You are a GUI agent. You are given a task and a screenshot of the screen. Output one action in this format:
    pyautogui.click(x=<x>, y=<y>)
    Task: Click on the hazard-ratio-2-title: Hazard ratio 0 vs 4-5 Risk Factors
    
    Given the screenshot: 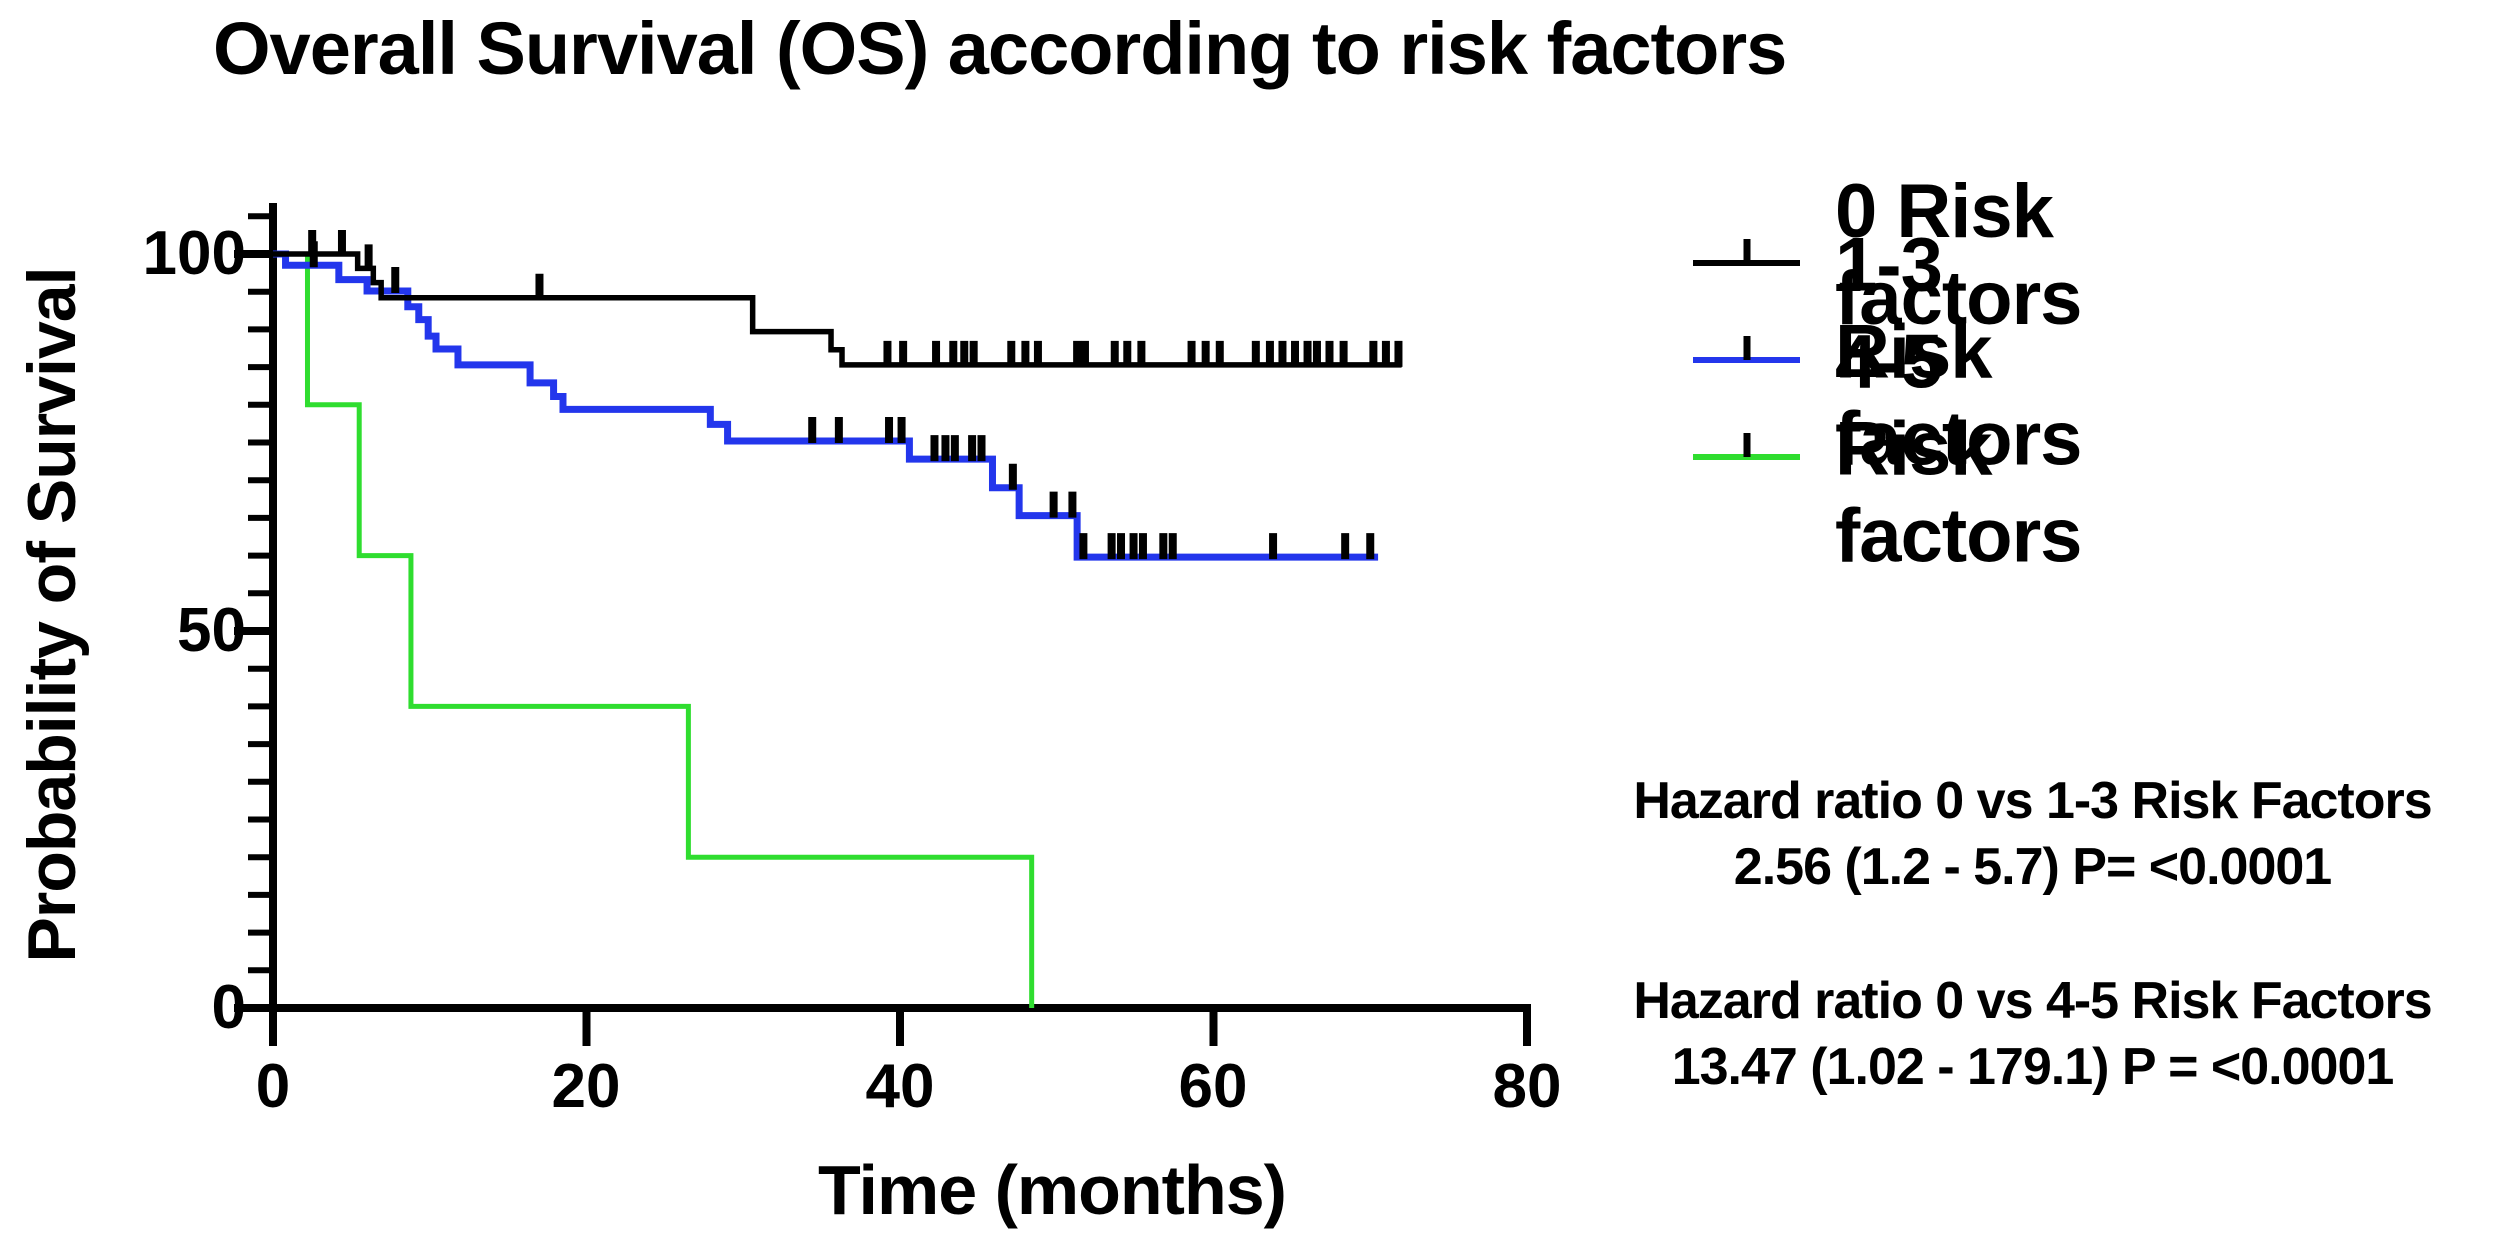 What is the action you would take?
    pyautogui.click(x=2032, y=1001)
    